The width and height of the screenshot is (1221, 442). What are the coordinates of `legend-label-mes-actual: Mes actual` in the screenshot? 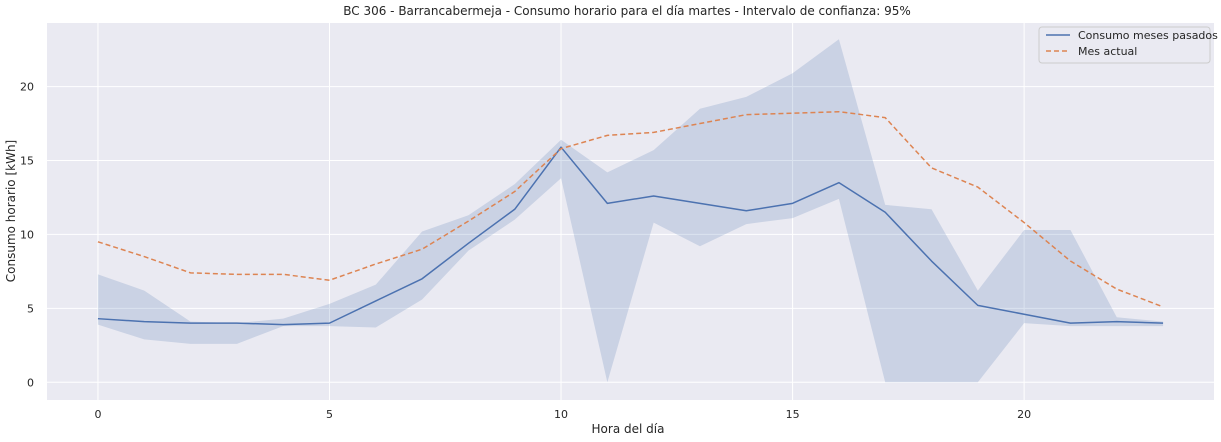 It's located at (1107, 51).